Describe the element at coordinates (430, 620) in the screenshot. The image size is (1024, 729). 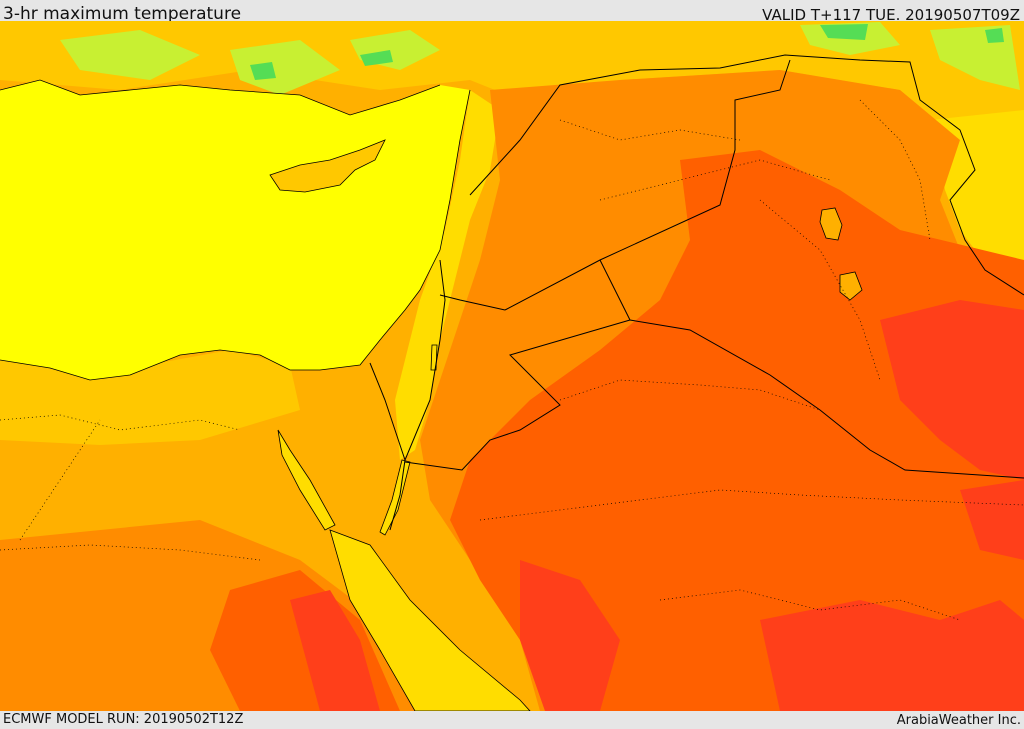
I see `red-sea` at that location.